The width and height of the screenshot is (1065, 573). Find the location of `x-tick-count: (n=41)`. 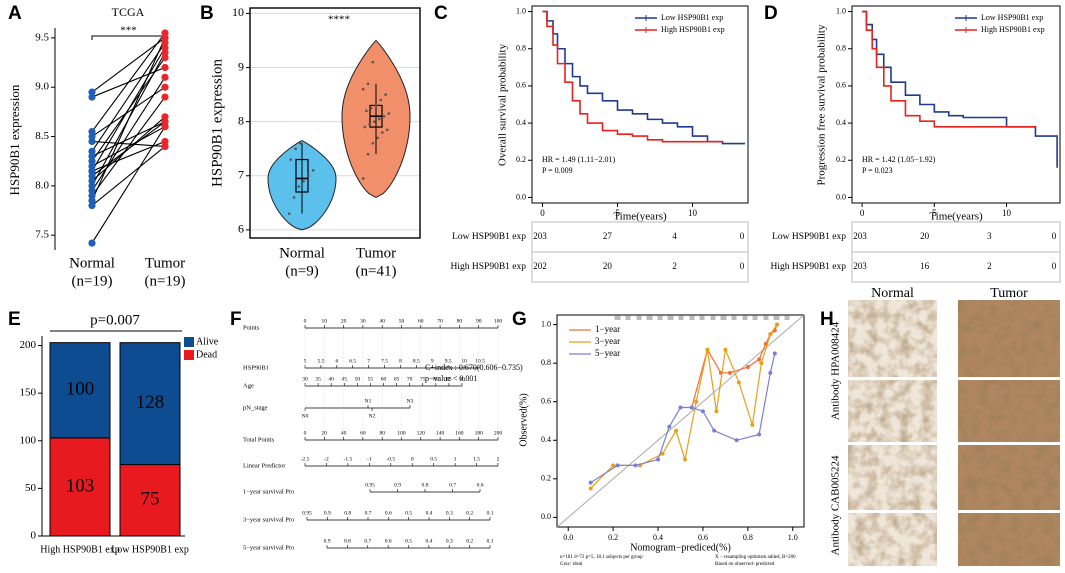

x-tick-count: (n=41) is located at coordinates (376, 271).